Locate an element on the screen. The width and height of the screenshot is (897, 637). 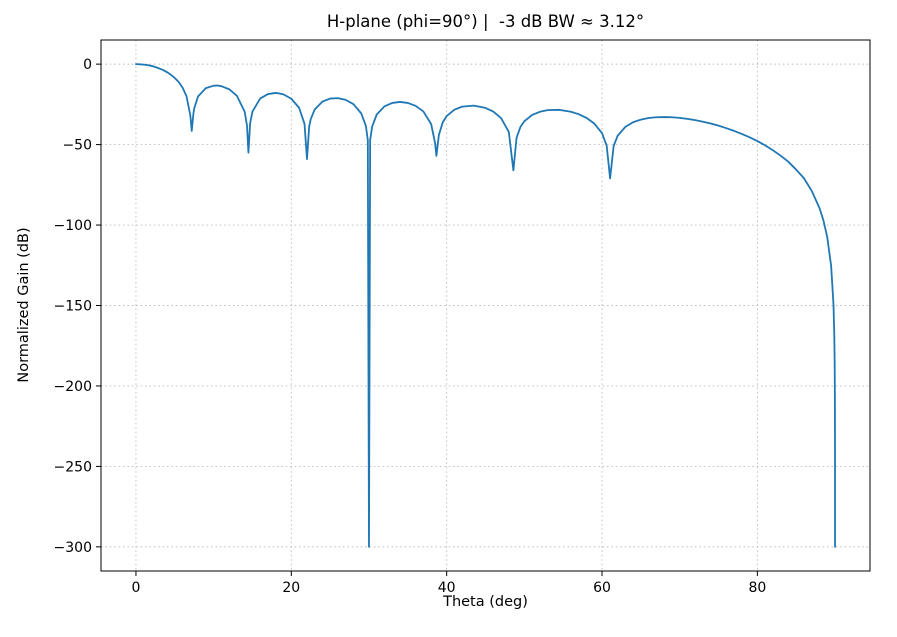
y-tick-label: −150 is located at coordinates (73, 307).